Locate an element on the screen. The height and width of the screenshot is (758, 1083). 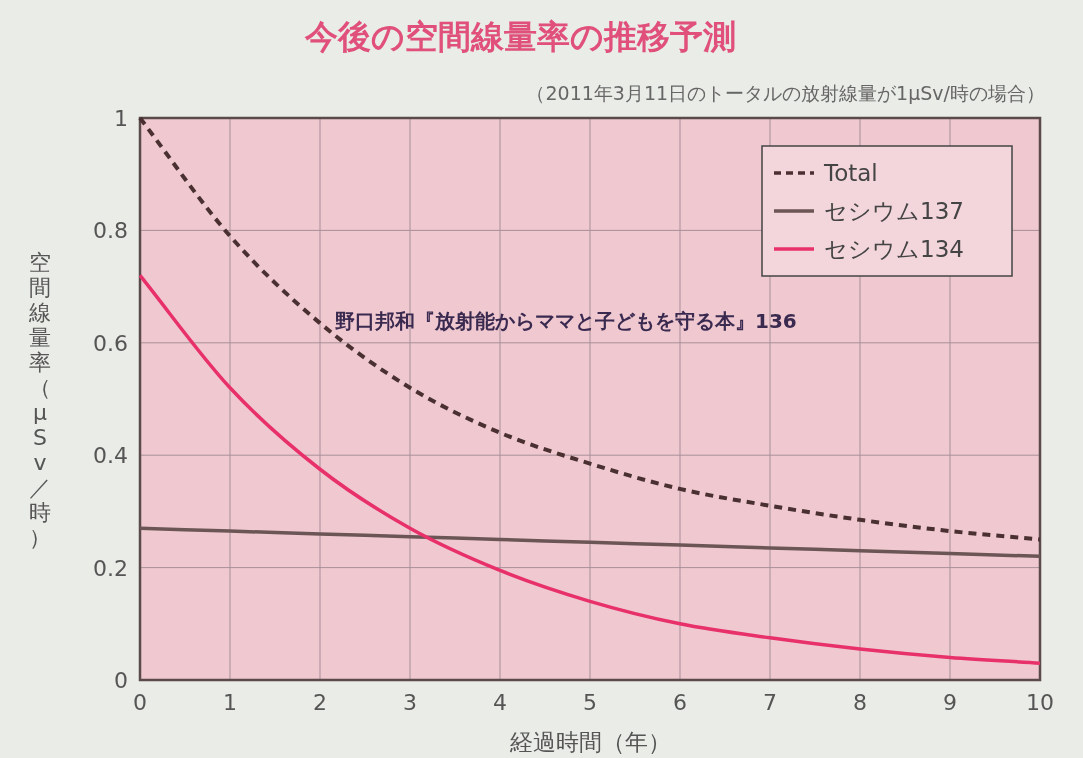
y-tick-label: 1 is located at coordinates (121, 118).